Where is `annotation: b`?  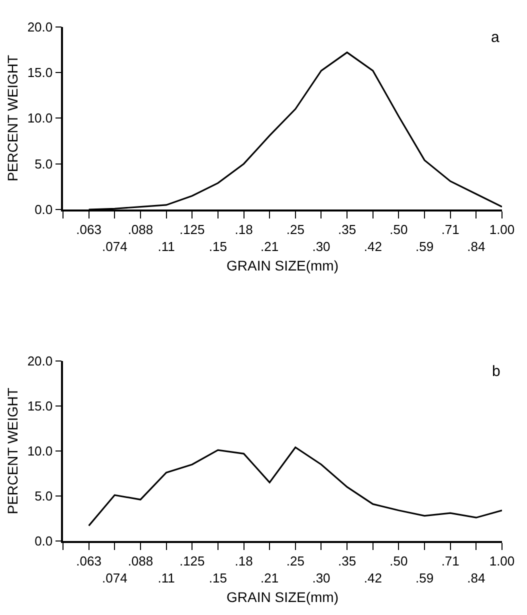 annotation: b is located at coordinates (496, 371).